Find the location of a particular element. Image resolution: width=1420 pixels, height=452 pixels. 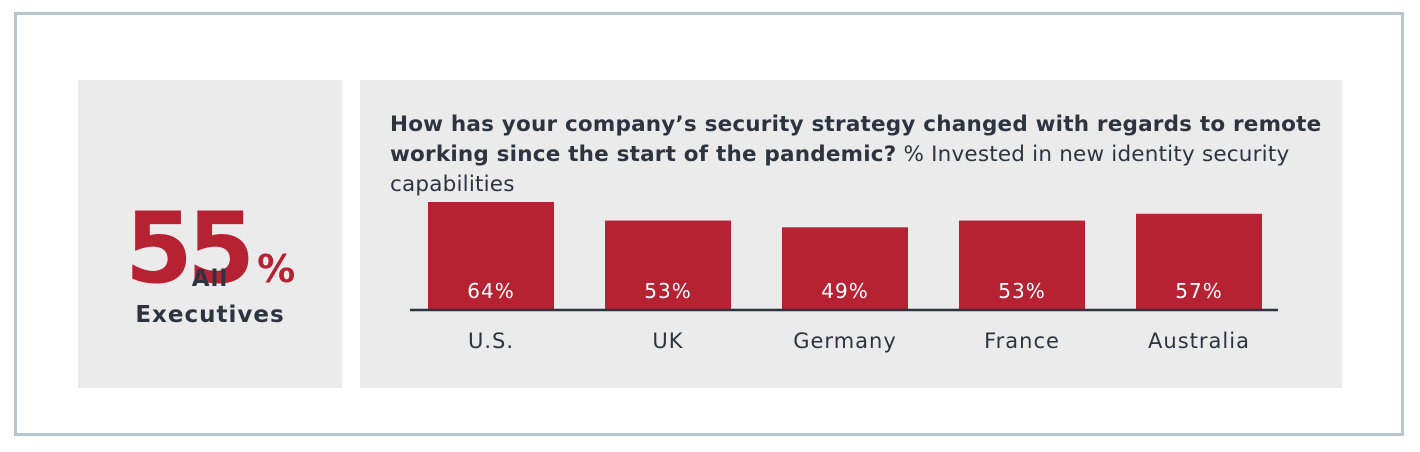

bar-value-label-france: 53% is located at coordinates (1021, 291).